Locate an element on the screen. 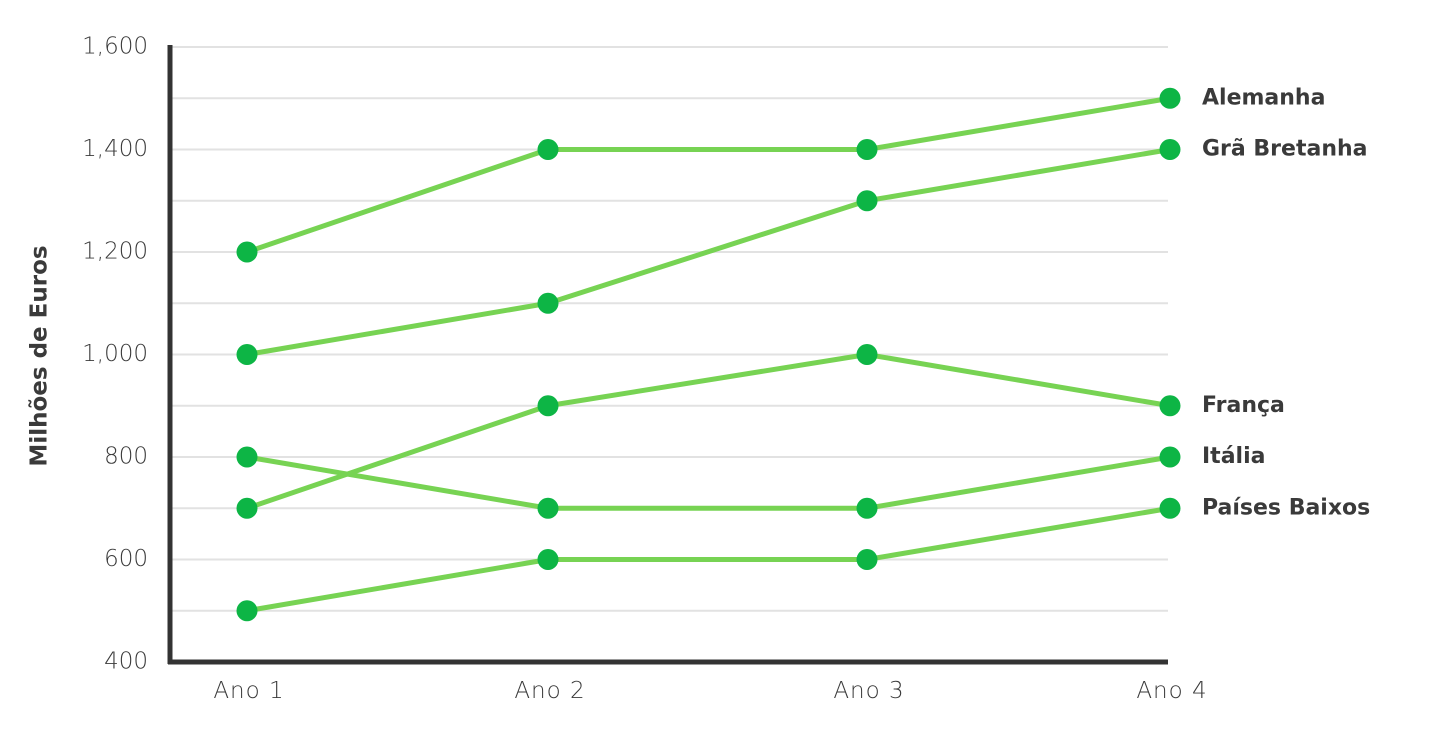 The image size is (1456, 742). series-label: França is located at coordinates (1243, 405).